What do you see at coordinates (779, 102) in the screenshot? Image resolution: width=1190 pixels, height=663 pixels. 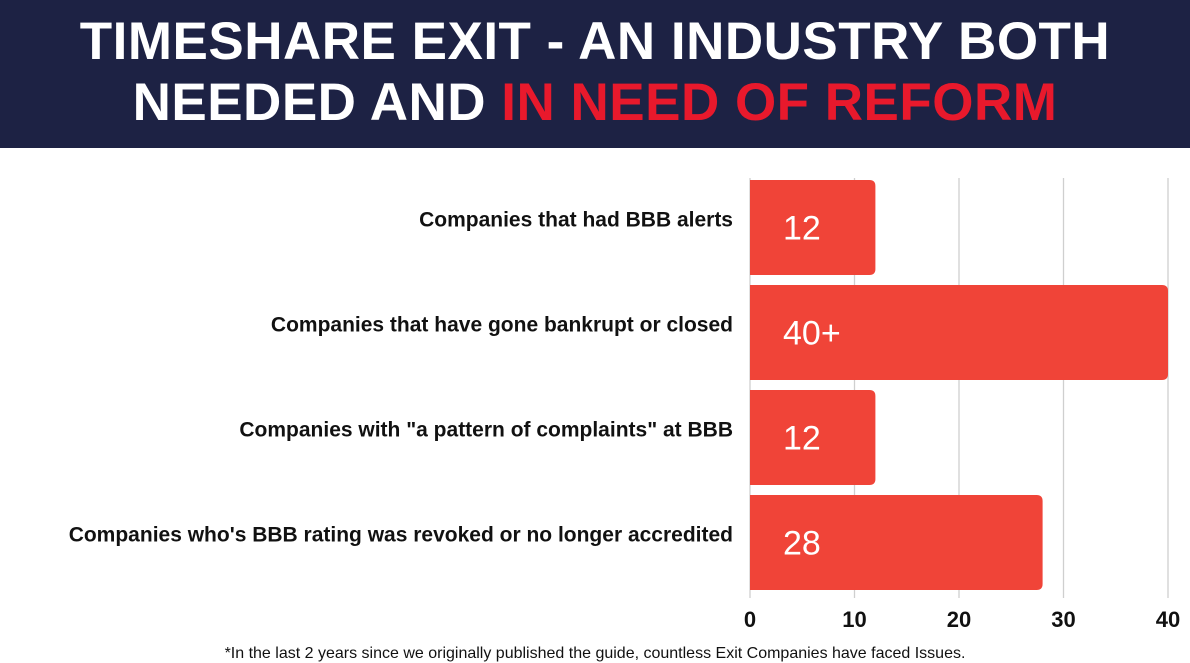 I see `title-line-2-highlight: IN NEED OF REFORM` at bounding box center [779, 102].